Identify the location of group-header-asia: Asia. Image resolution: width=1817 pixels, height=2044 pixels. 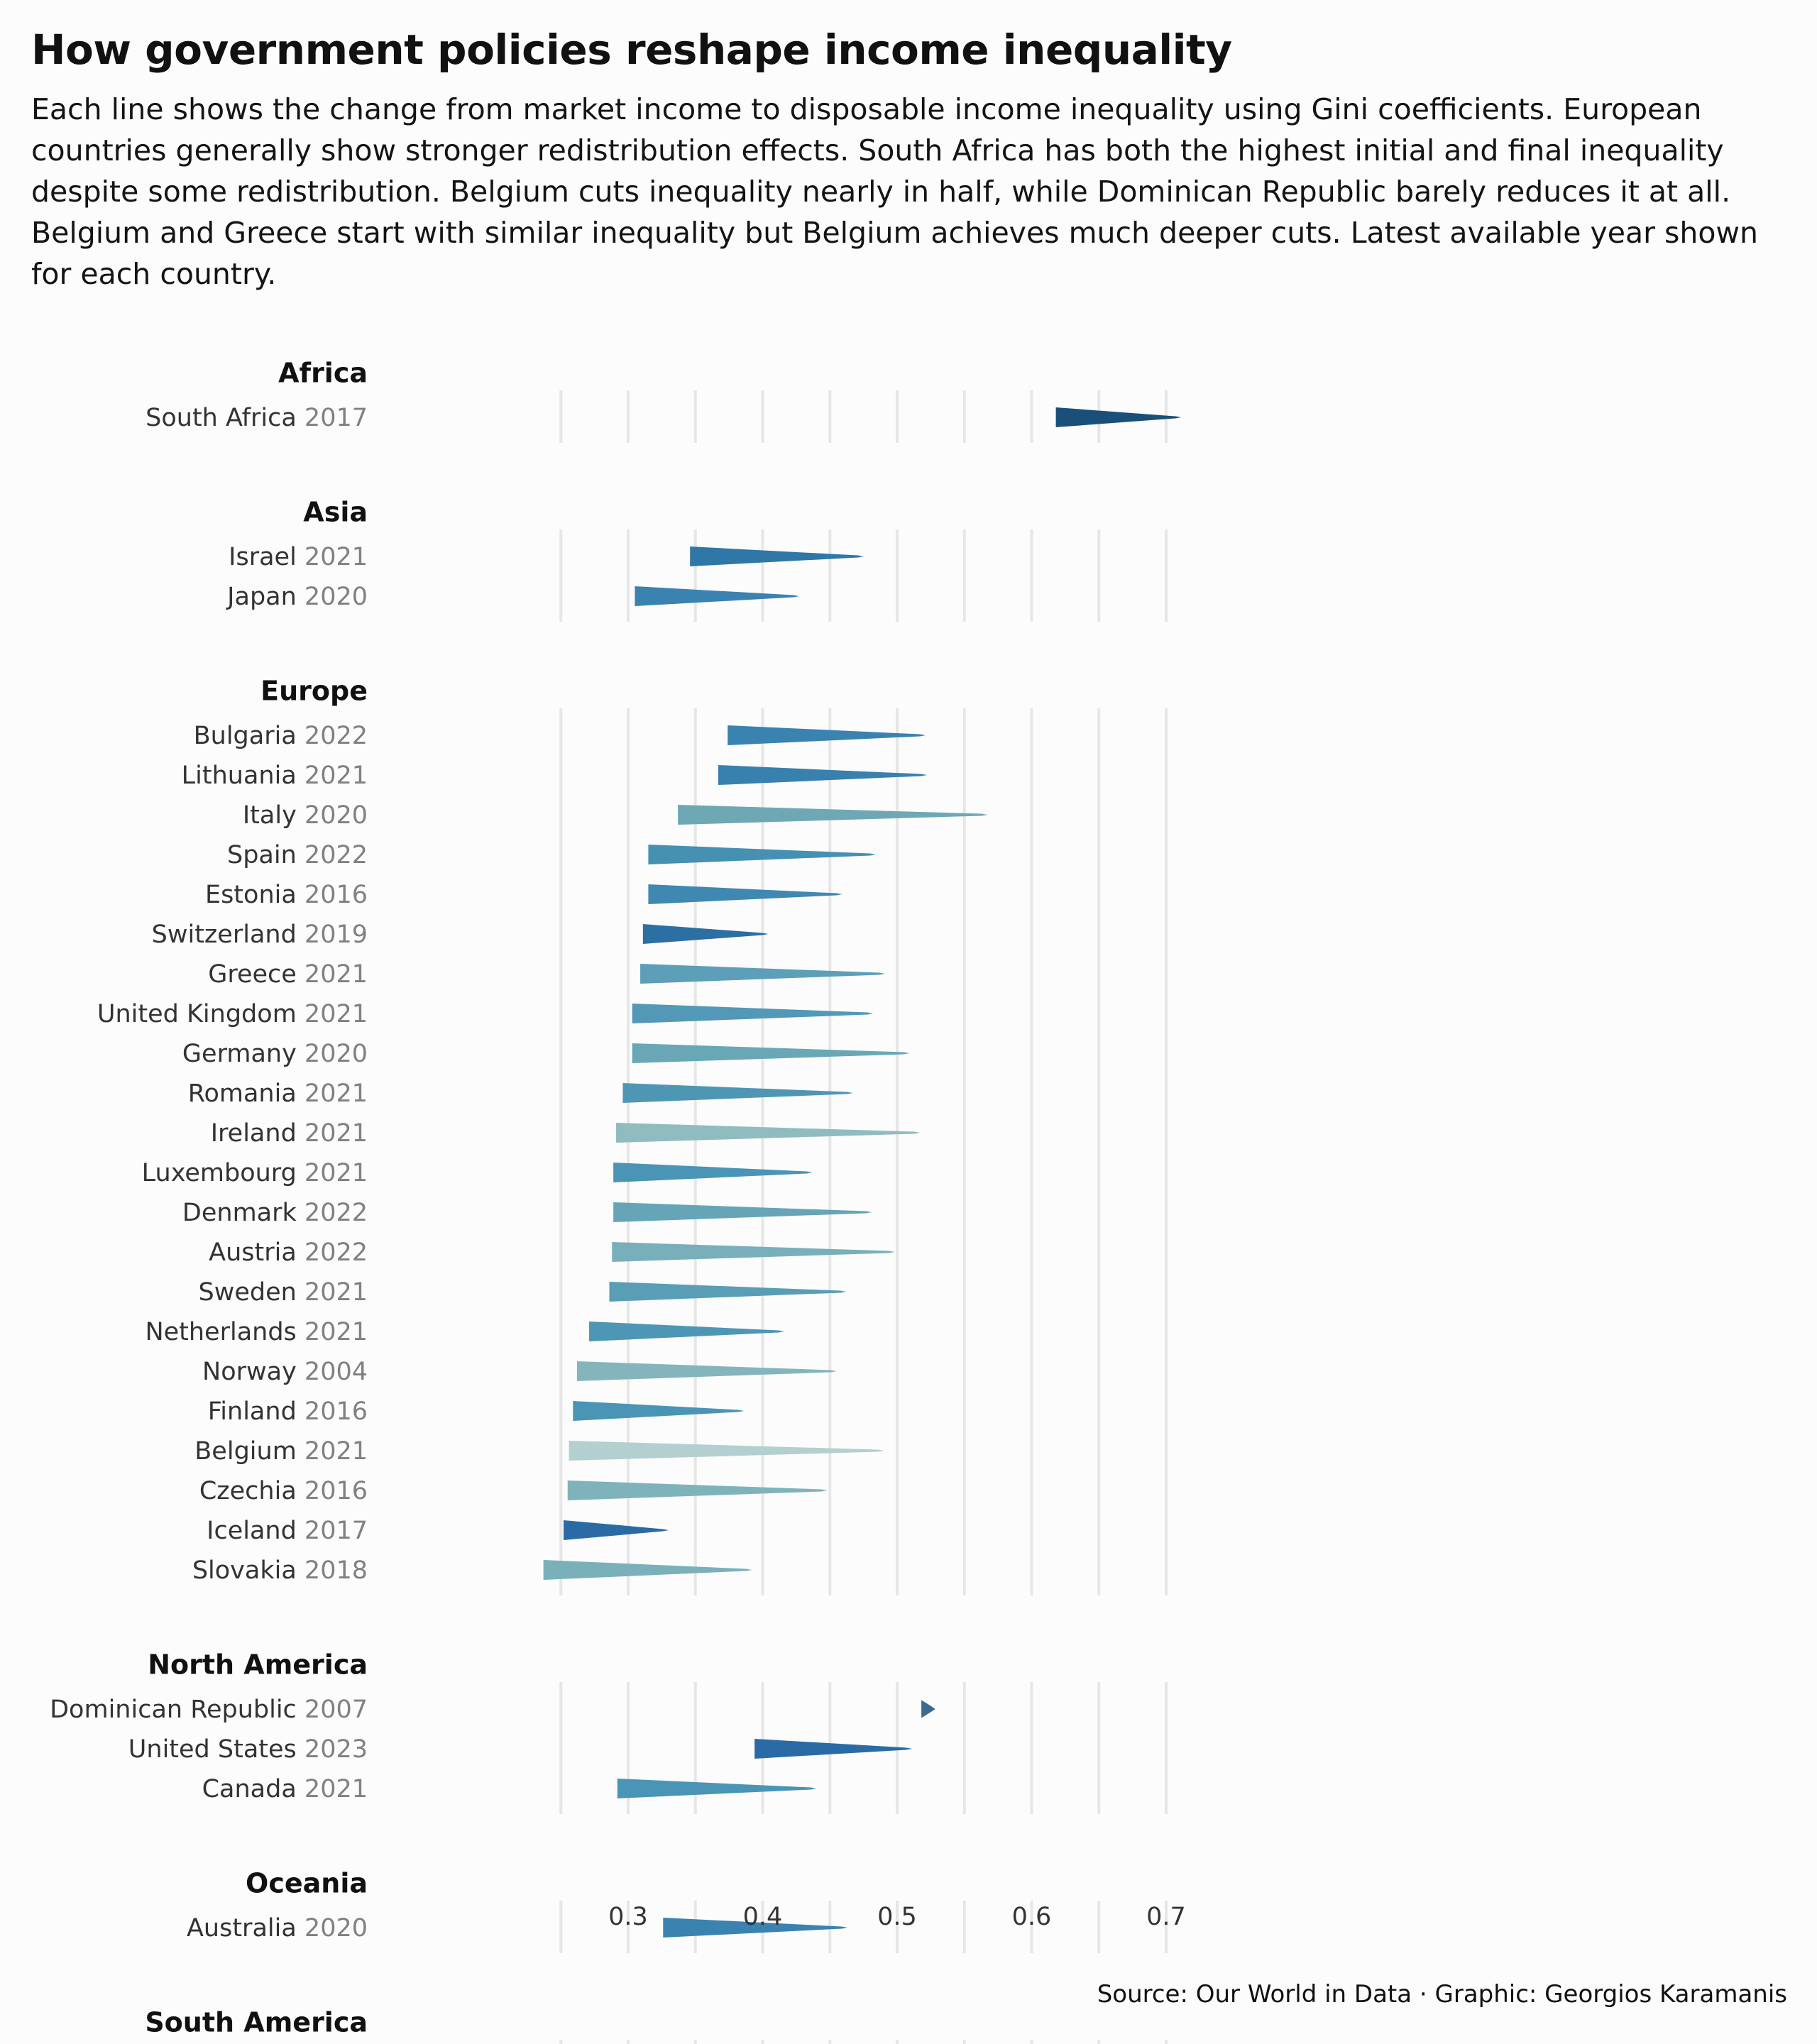
(335, 512).